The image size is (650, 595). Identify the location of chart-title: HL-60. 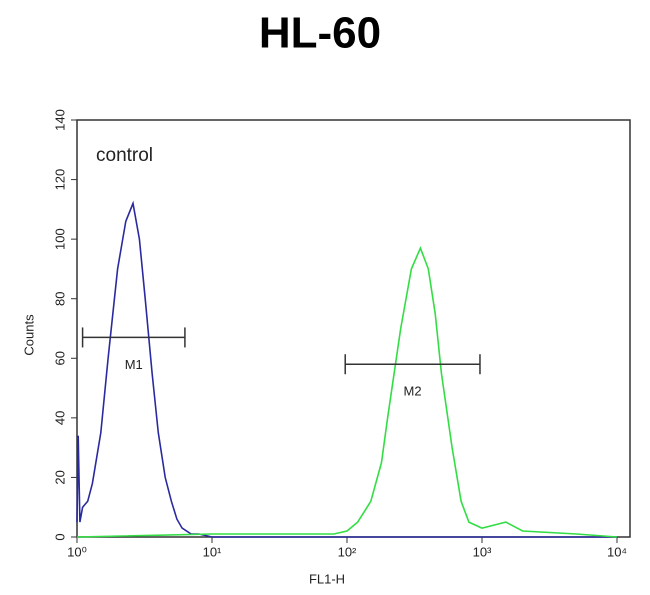
(320, 33).